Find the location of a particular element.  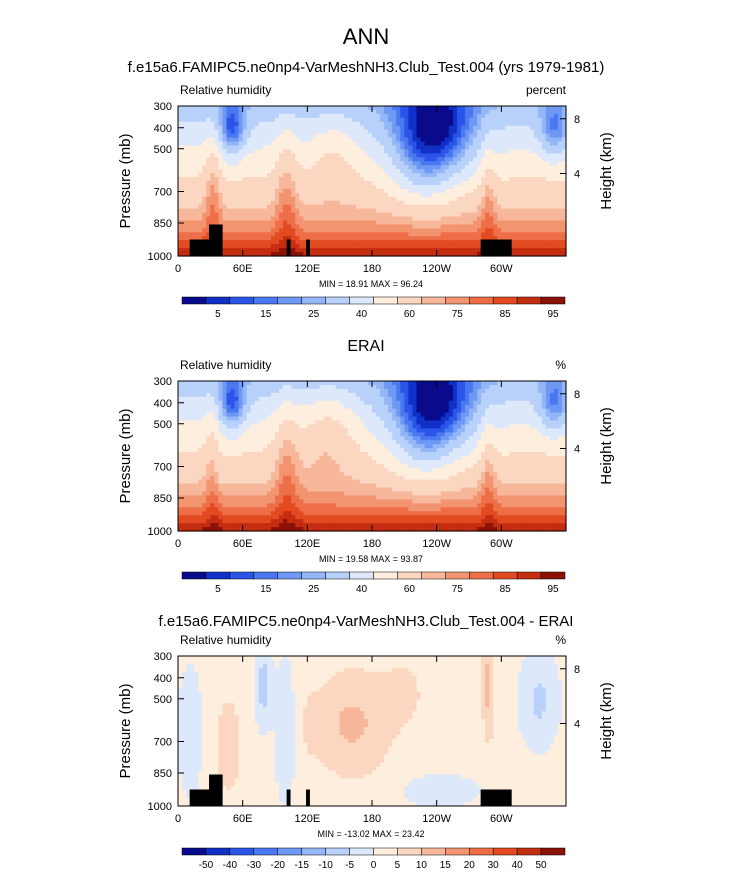

y-tick-label: 500 is located at coordinates (163, 150).